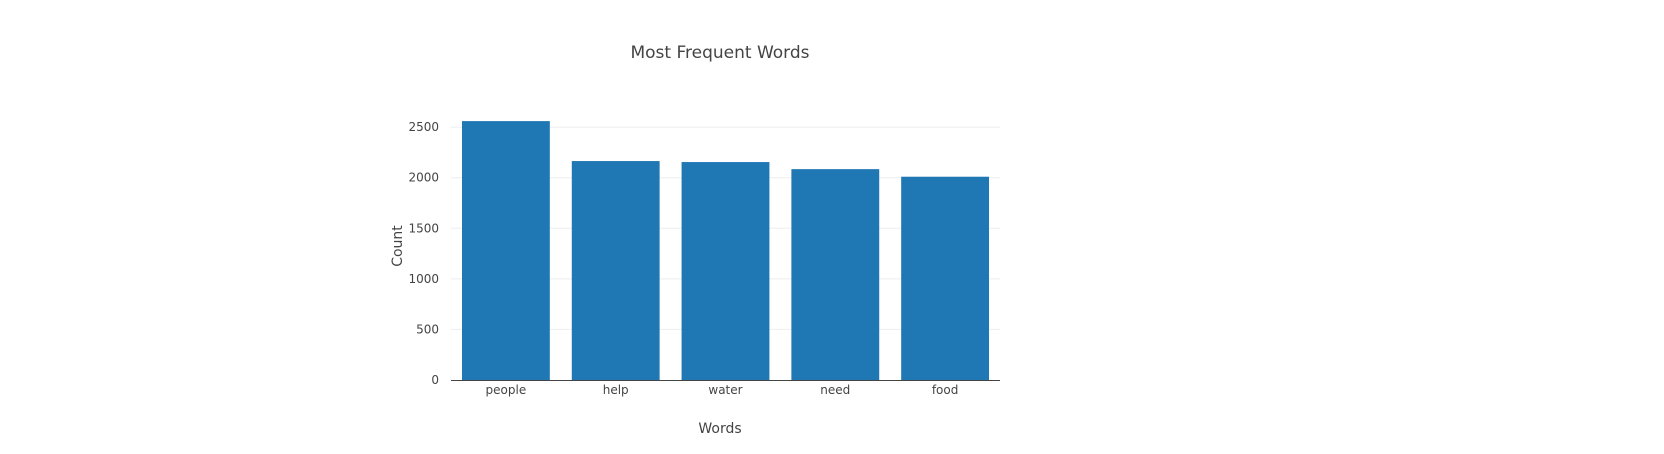 The width and height of the screenshot is (1664, 454). I want to click on y-tick-label: 2500, so click(423, 127).